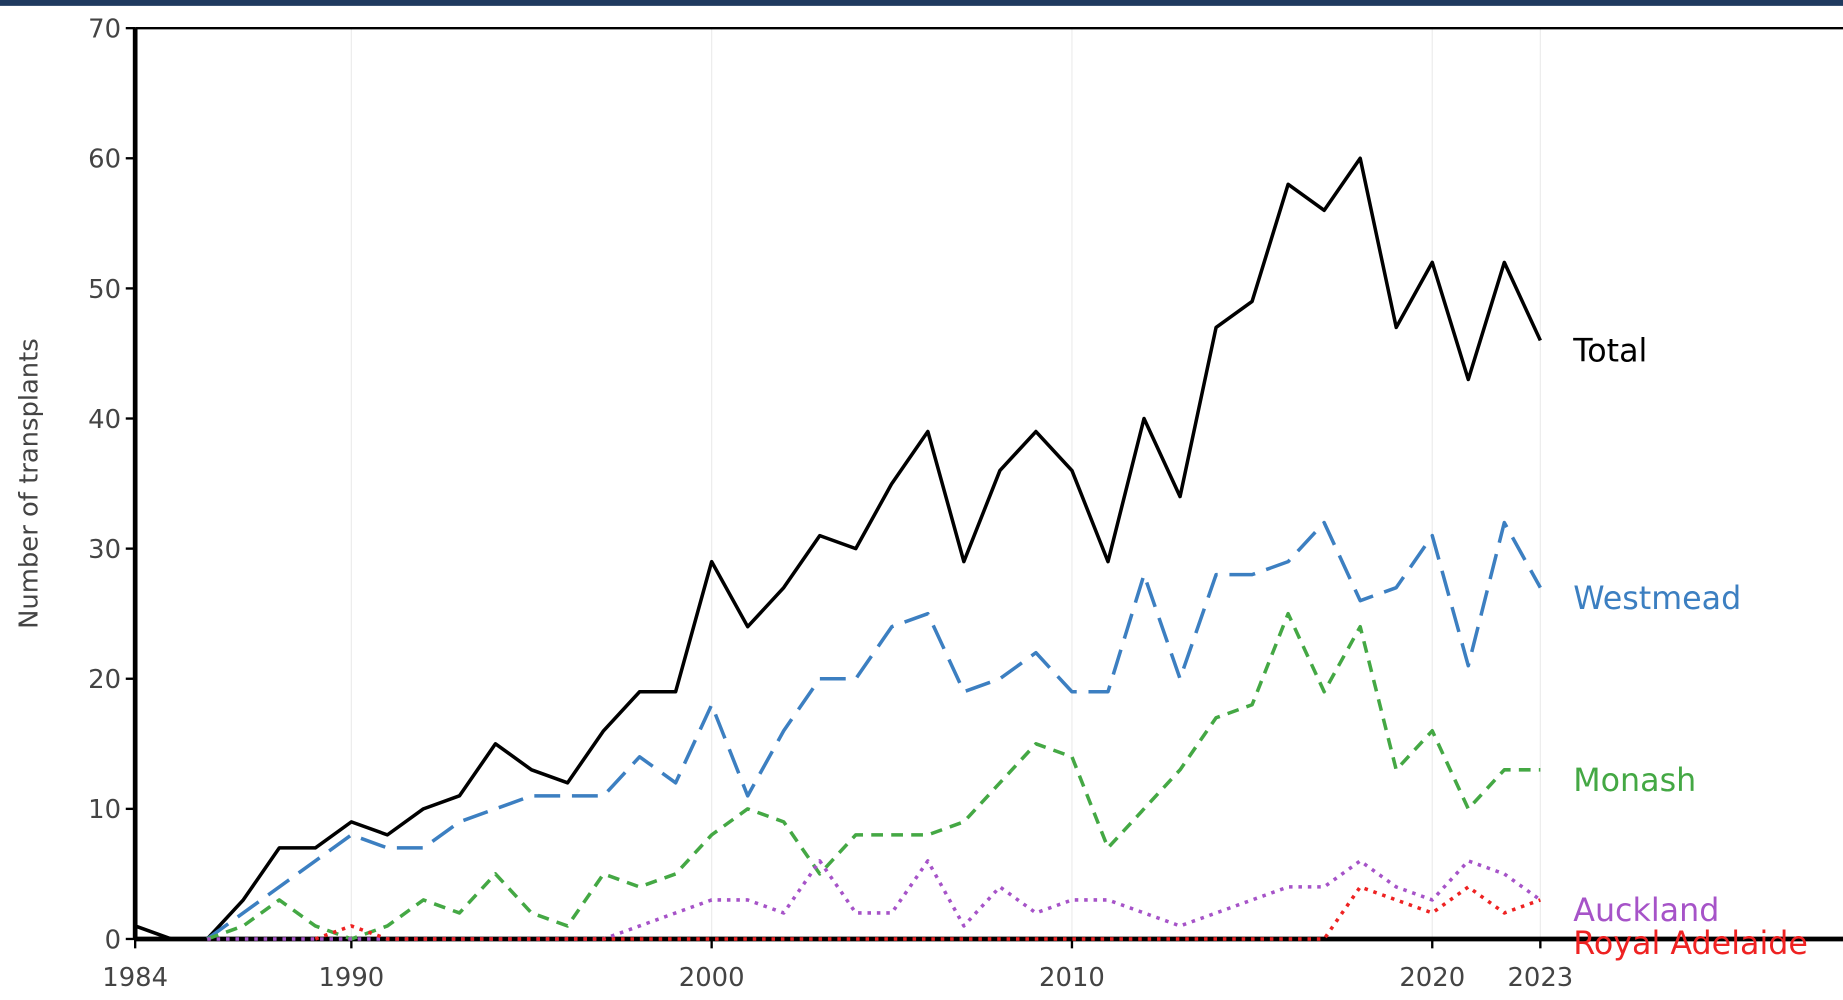  Describe the element at coordinates (135, 978) in the screenshot. I see `x-tick-label: 1984` at that location.